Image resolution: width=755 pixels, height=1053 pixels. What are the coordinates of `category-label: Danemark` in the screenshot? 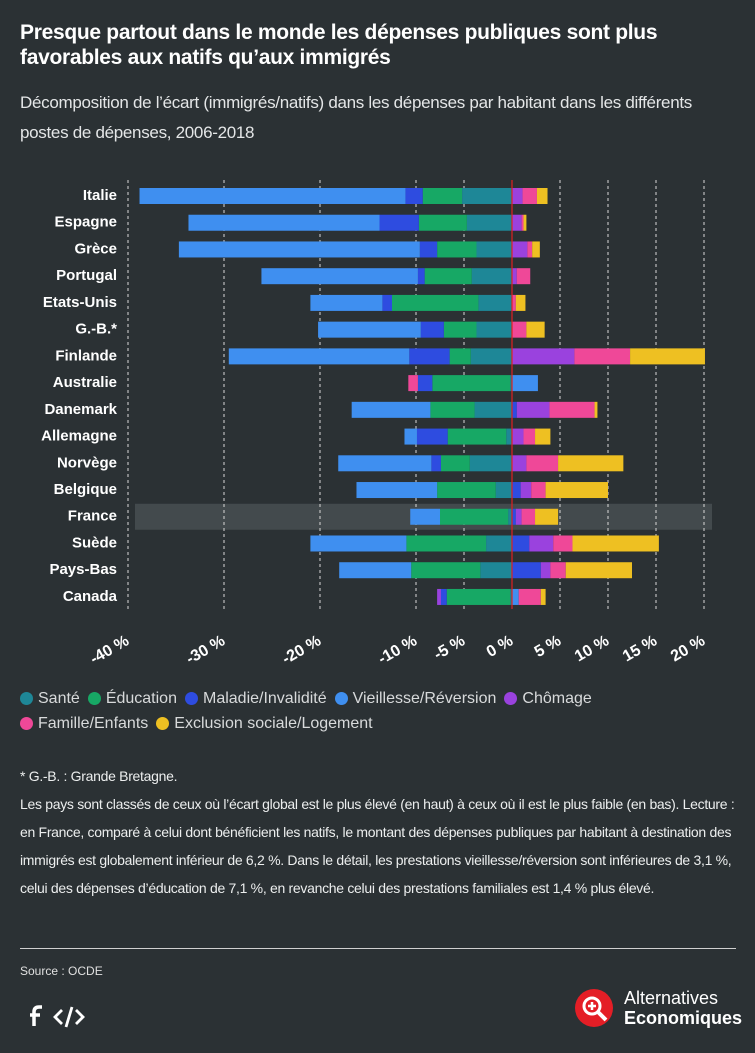 It's located at (80, 409).